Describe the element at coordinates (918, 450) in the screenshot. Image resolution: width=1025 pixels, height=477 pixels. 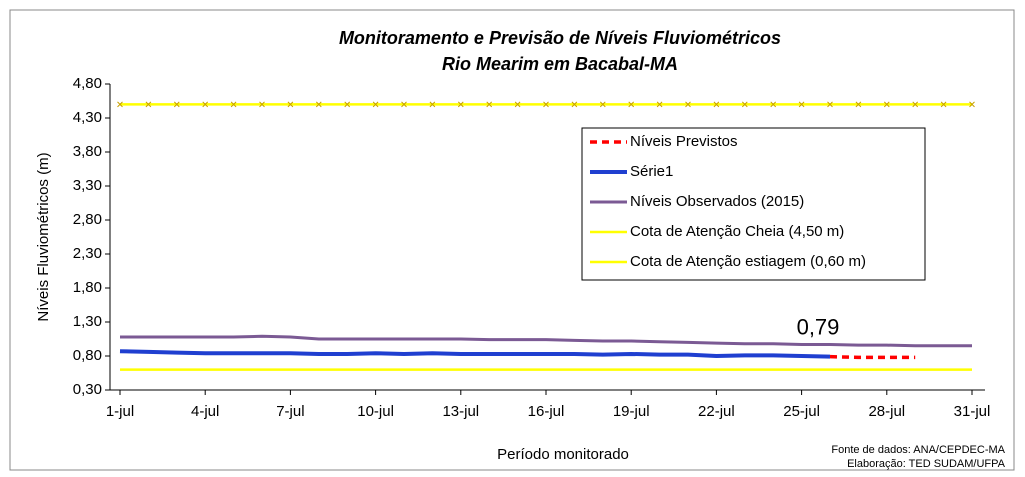
I see `source-note: Fonte de dados: ANA/CEPDEC-MA` at that location.